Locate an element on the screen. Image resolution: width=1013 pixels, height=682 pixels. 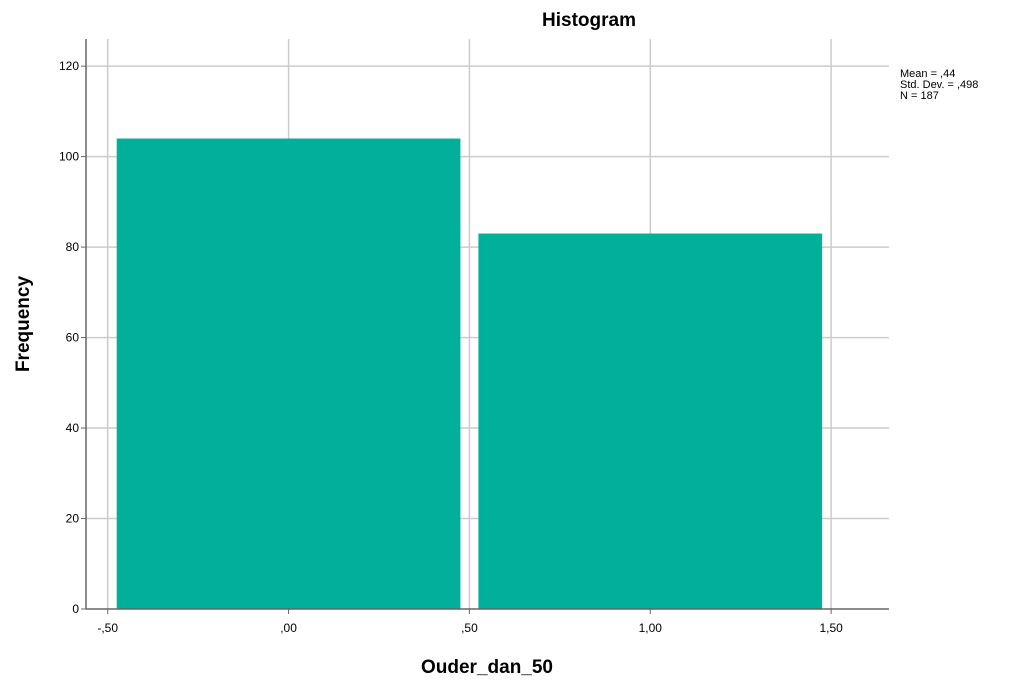
y-ticks: 0 20 40 60 80 100 120 is located at coordinates (72, 337).